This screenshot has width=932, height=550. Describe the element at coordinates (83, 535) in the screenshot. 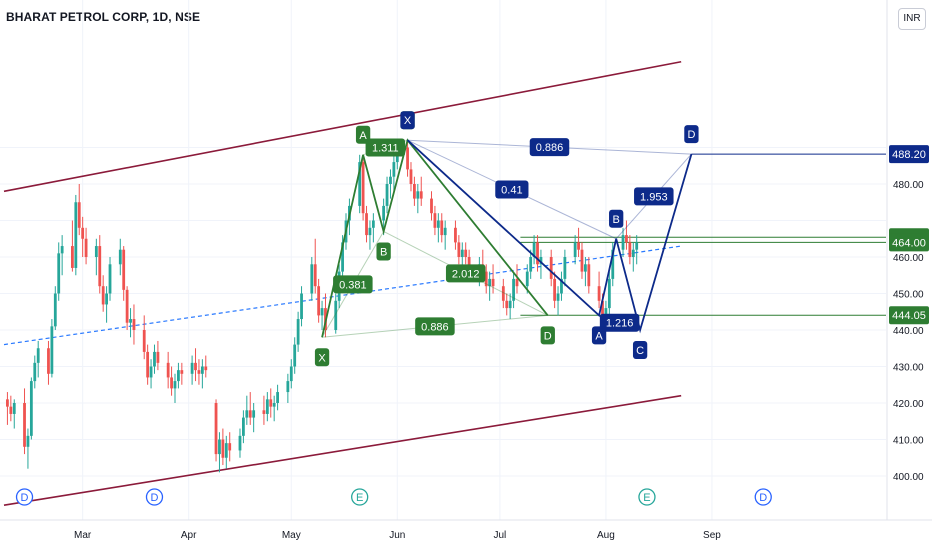

I see `x-tick-label: Mar` at that location.